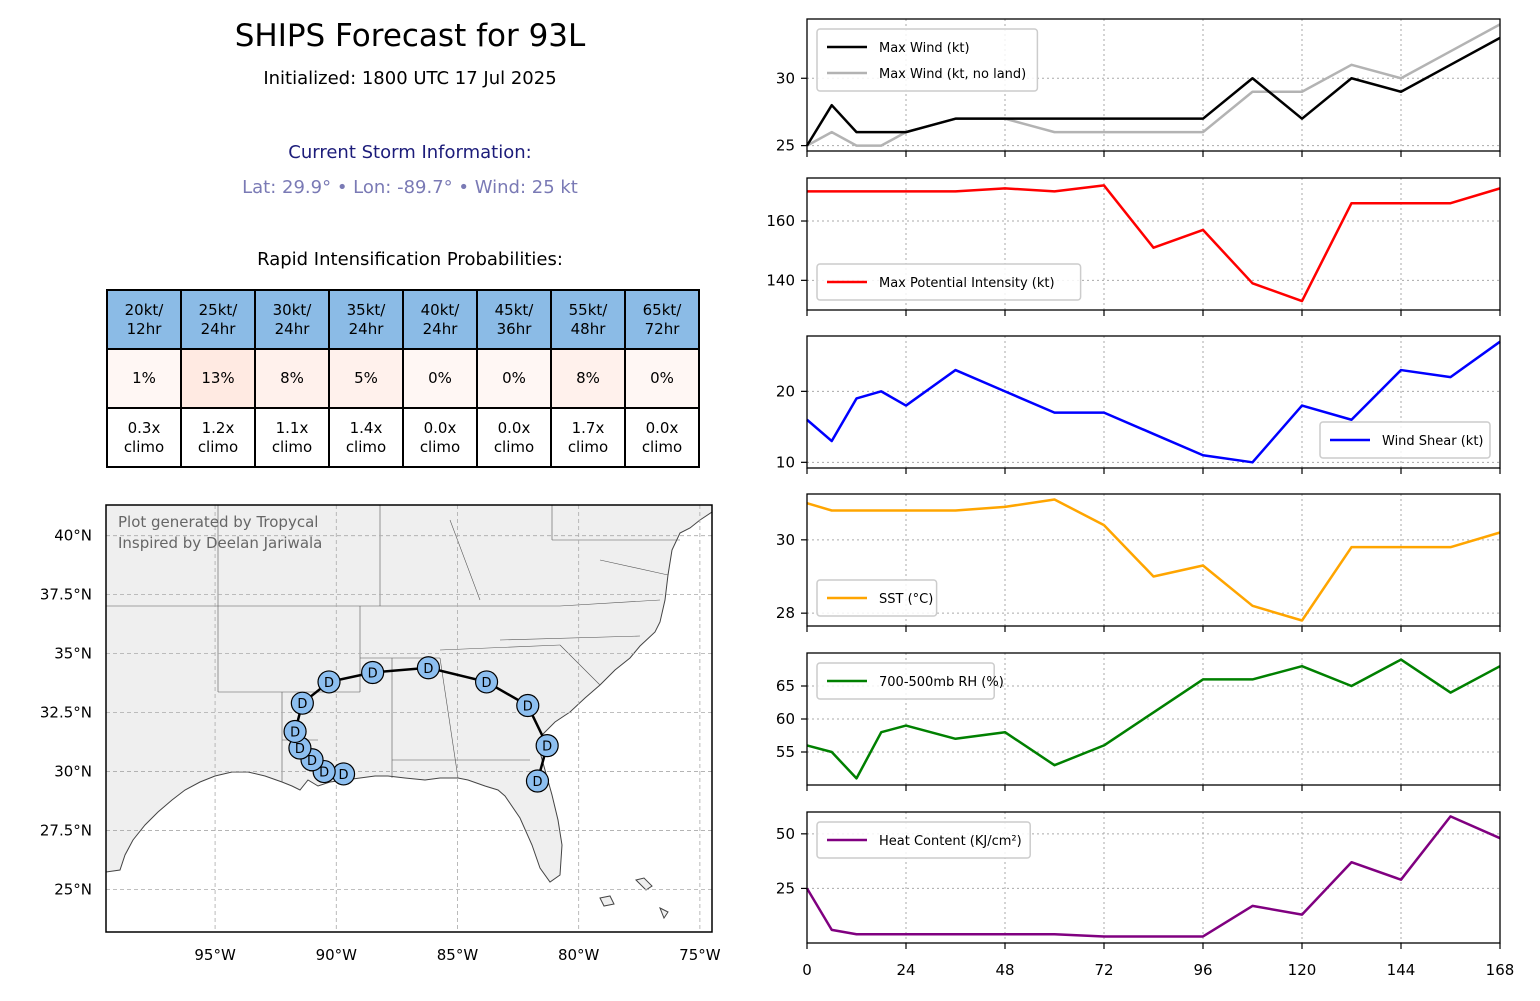 The width and height of the screenshot is (1540, 1001). I want to click on legend-label: Wind Shear (kt), so click(1433, 441).